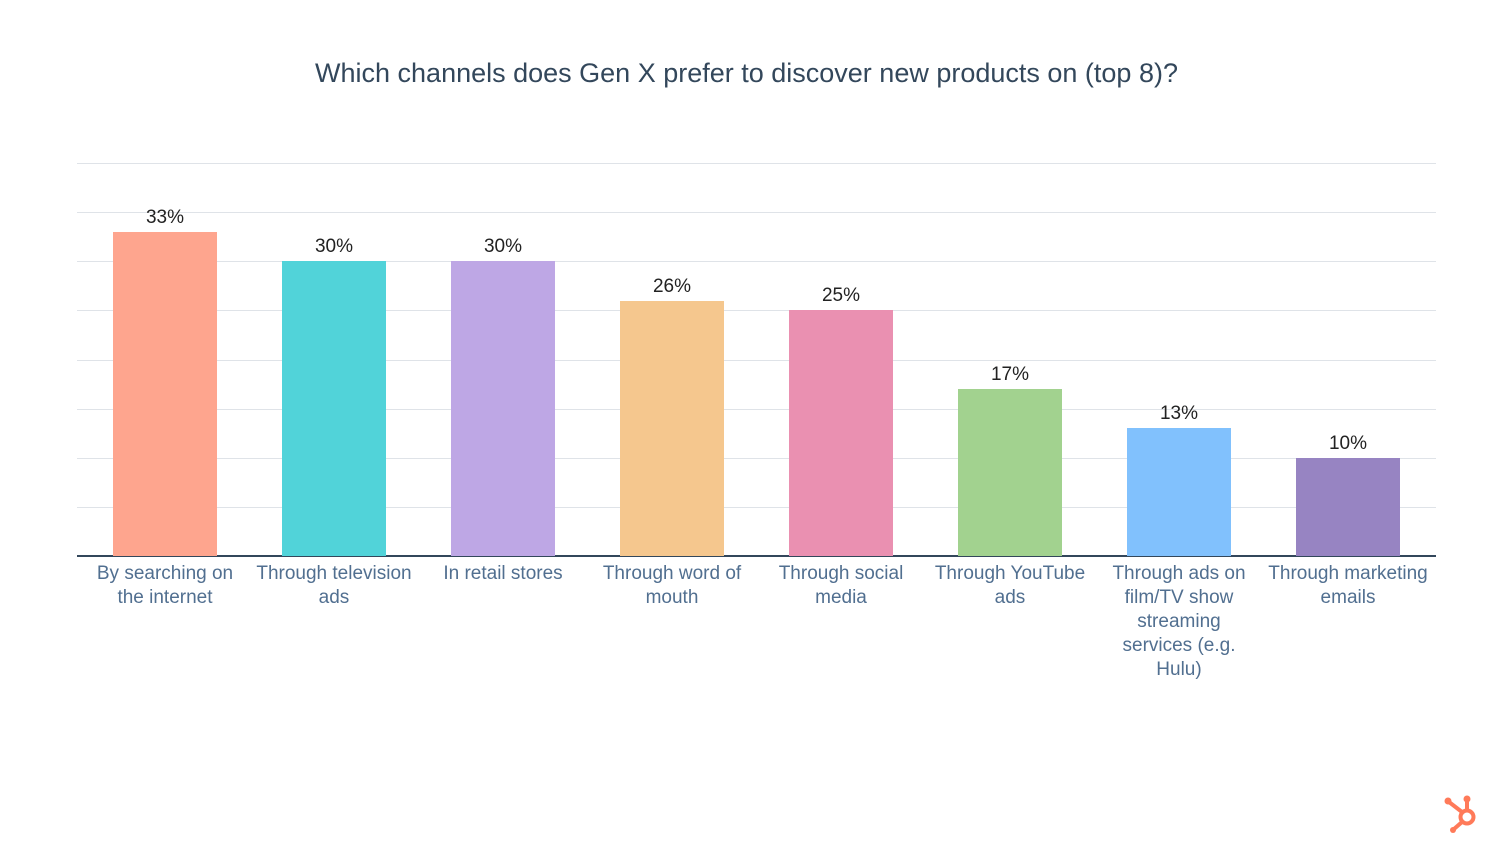  I want to click on data-label: 25%, so click(841, 296).